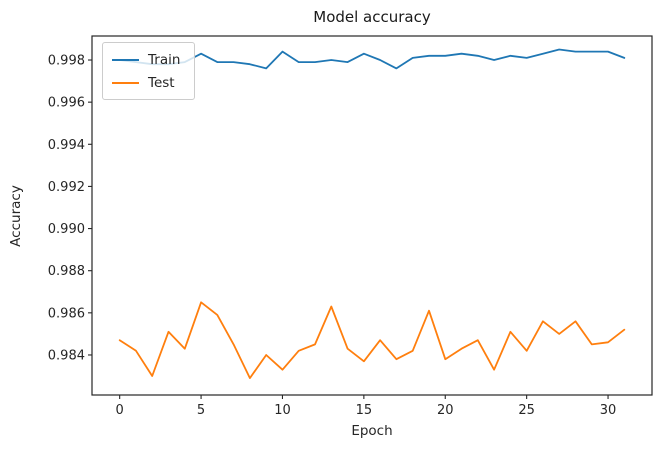 The width and height of the screenshot is (672, 449). Describe the element at coordinates (164, 59) in the screenshot. I see `legend-label-train: Train` at that location.